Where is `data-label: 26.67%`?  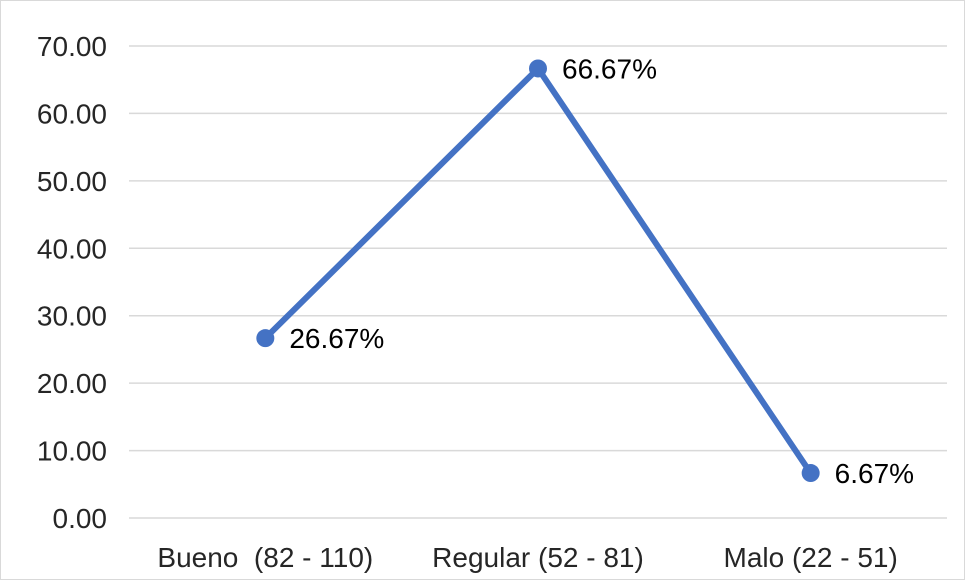 data-label: 26.67% is located at coordinates (336, 338).